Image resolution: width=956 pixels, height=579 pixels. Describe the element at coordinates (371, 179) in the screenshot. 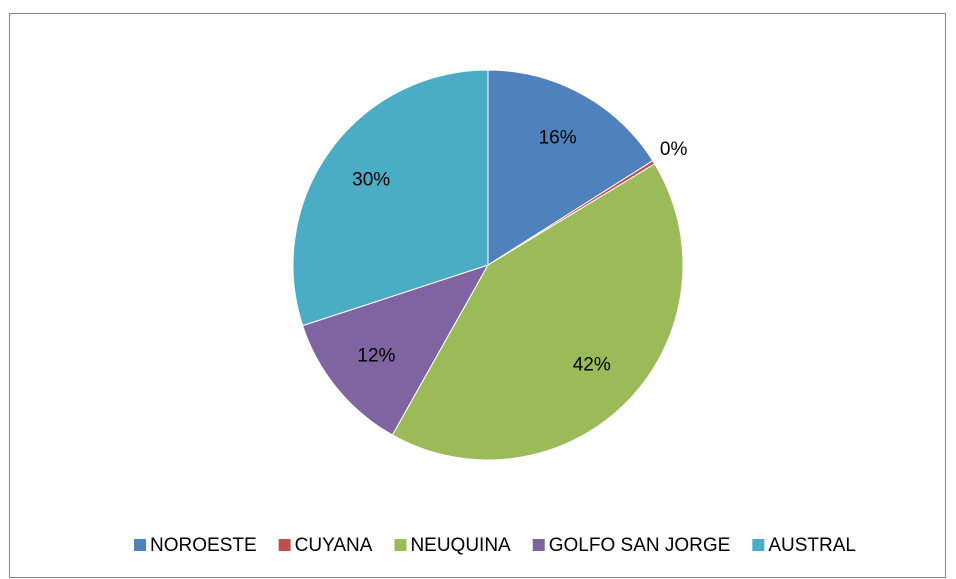

I see `data-label: 30%` at that location.